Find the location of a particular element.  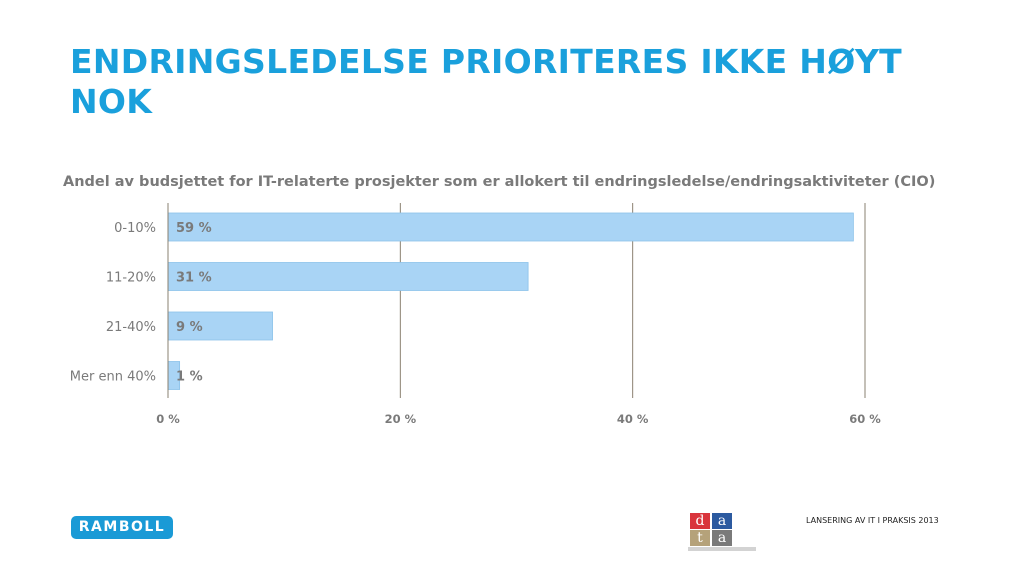

category-label-1: 11-20% is located at coordinates (131, 278).